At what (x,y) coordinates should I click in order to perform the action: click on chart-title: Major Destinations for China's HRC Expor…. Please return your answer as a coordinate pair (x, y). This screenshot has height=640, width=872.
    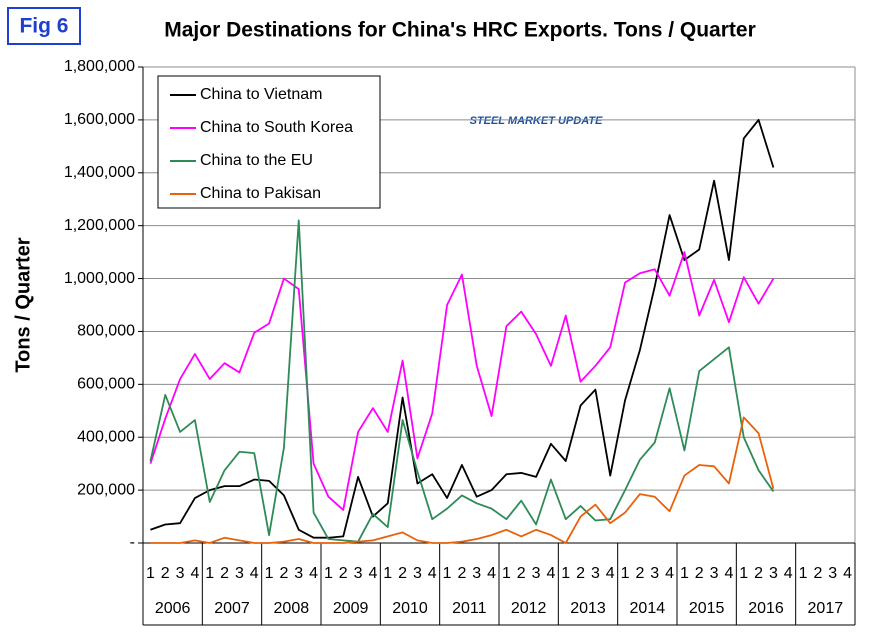
    Looking at the image, I should click on (460, 30).